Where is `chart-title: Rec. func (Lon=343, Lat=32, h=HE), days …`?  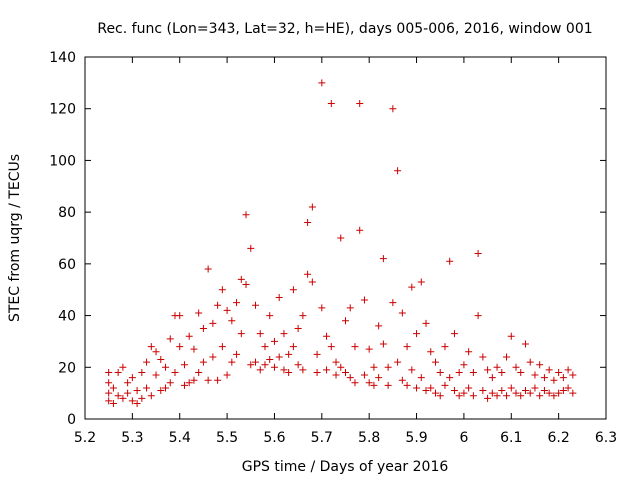 chart-title: Rec. func (Lon=343, Lat=32, h=HE), days … is located at coordinates (344, 29).